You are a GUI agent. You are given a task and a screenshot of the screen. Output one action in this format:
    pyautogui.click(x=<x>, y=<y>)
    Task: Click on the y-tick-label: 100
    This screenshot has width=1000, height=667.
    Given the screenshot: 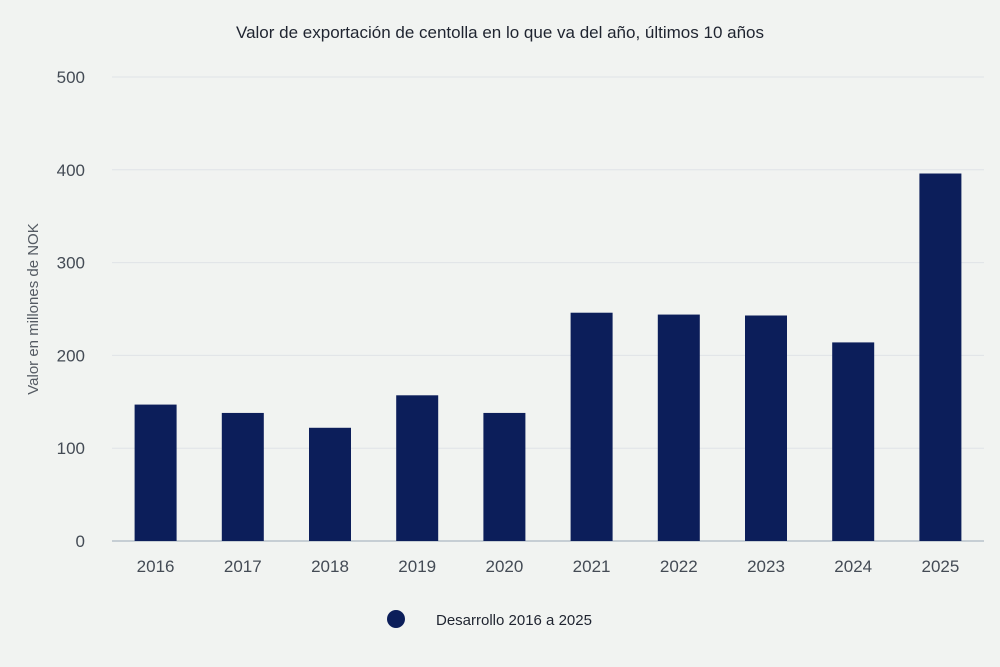 What is the action you would take?
    pyautogui.click(x=71, y=448)
    